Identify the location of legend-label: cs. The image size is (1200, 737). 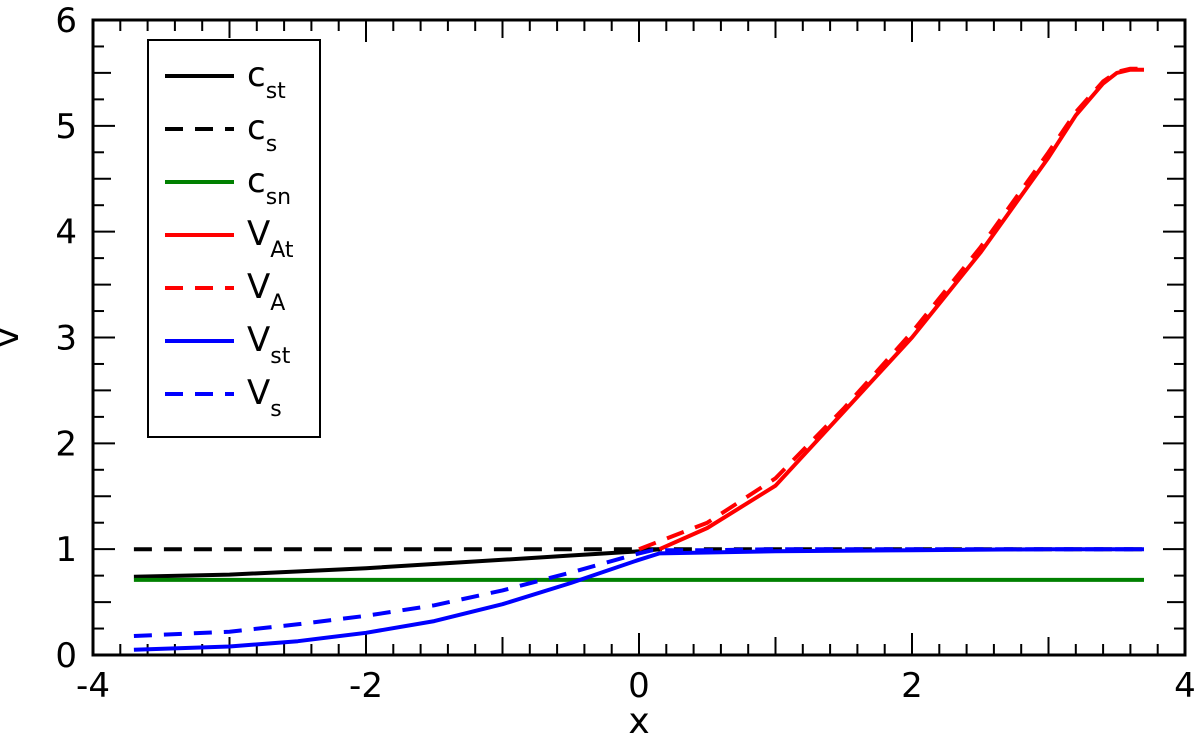
(262, 132).